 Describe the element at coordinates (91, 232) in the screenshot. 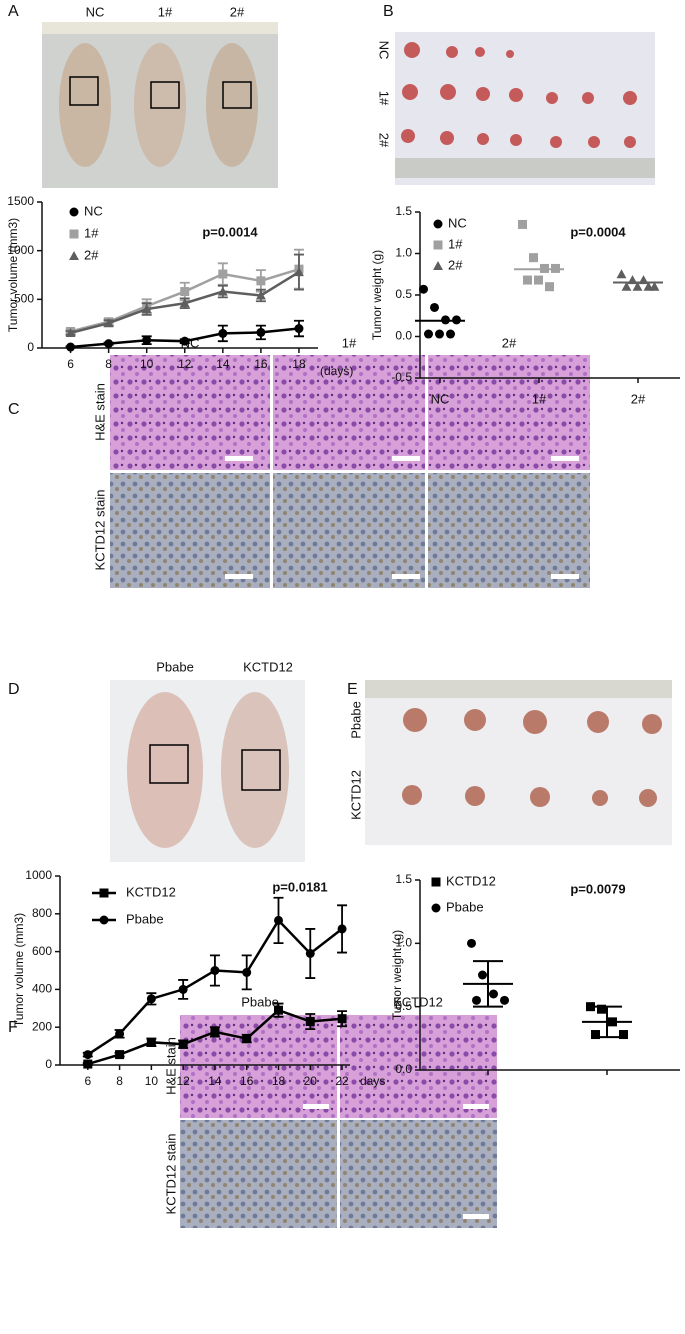

I see `legend-label: 1#` at that location.